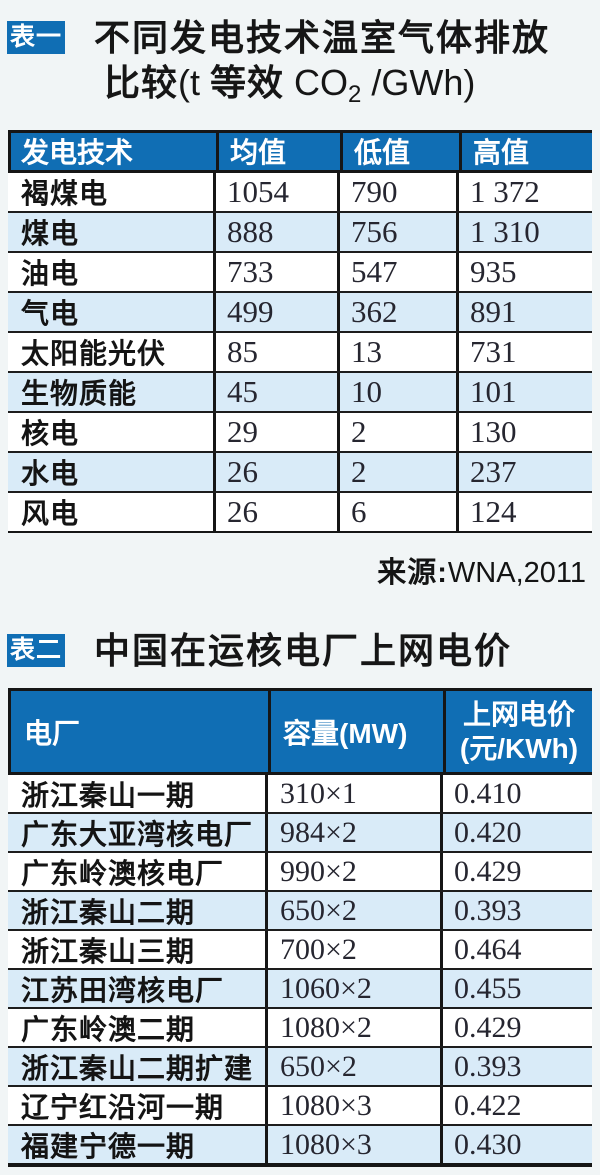 This screenshot has height=1175, width=600. What do you see at coordinates (352, 833) in the screenshot?
I see `table-cell: 984×2` at bounding box center [352, 833].